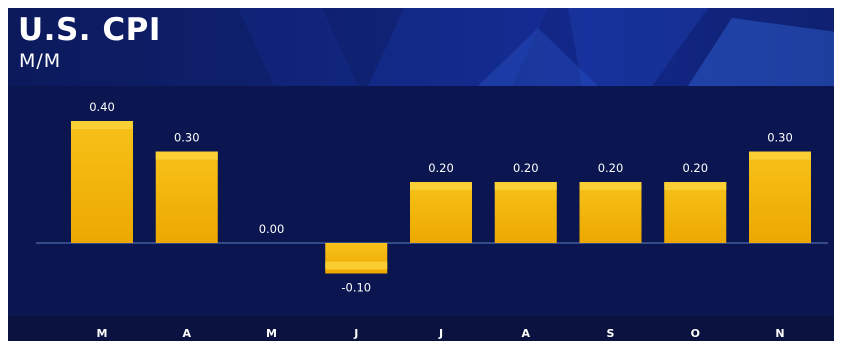 The image size is (843, 349). I want to click on x-tick-label-0: M, so click(102, 333).